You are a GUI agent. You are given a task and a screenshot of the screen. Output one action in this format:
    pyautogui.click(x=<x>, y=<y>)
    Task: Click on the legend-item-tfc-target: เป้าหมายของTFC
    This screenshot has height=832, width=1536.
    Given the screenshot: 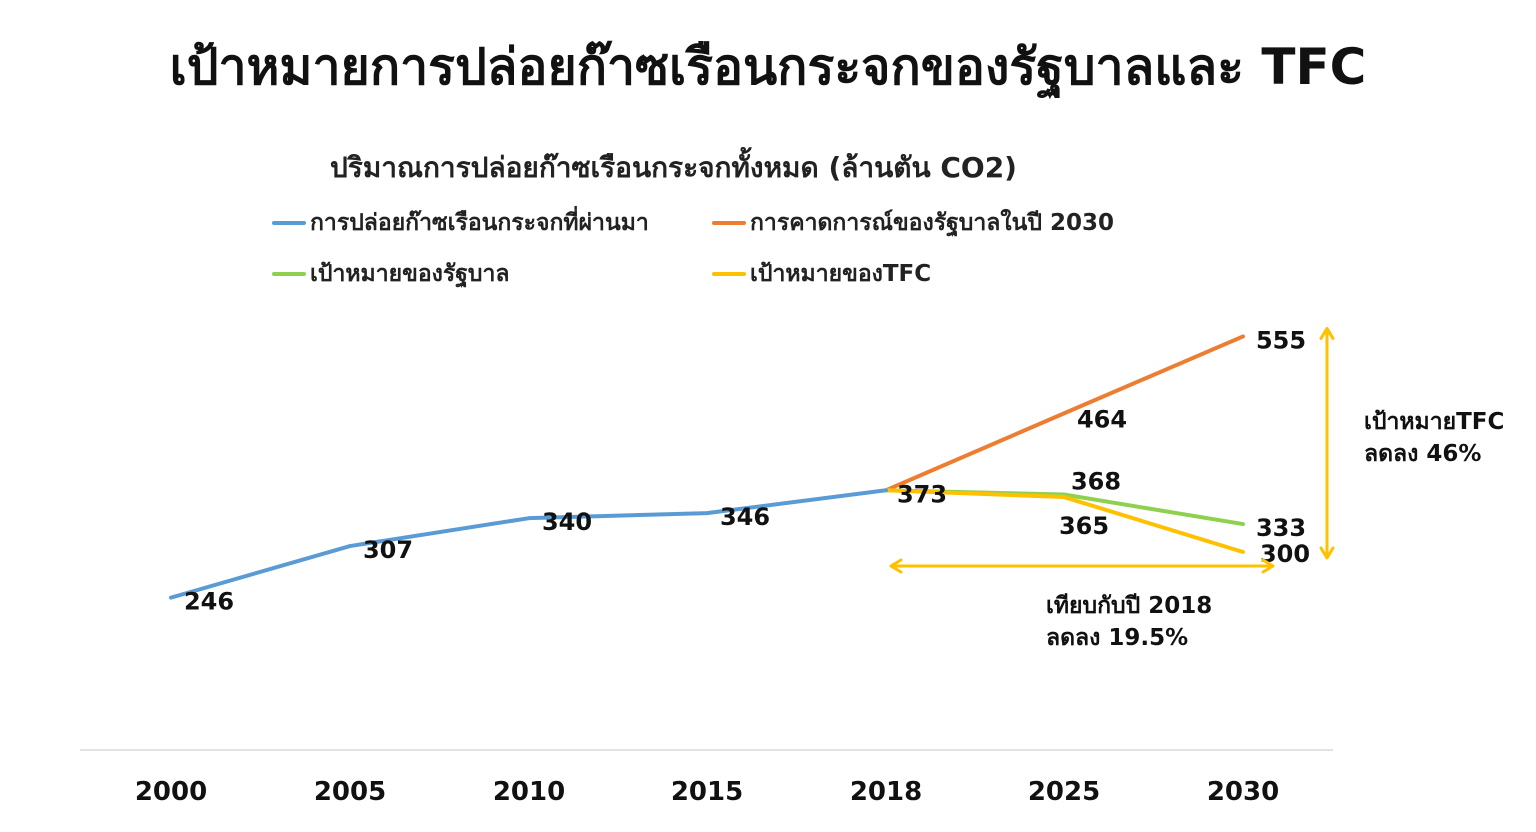 What is the action you would take?
    pyautogui.click(x=821, y=274)
    